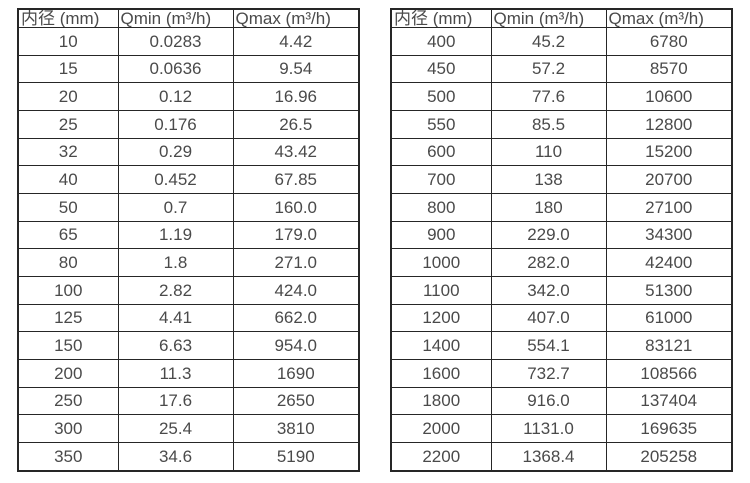 The image size is (750, 483). I want to click on table-row: 900 229.0 34300, so click(561, 235).